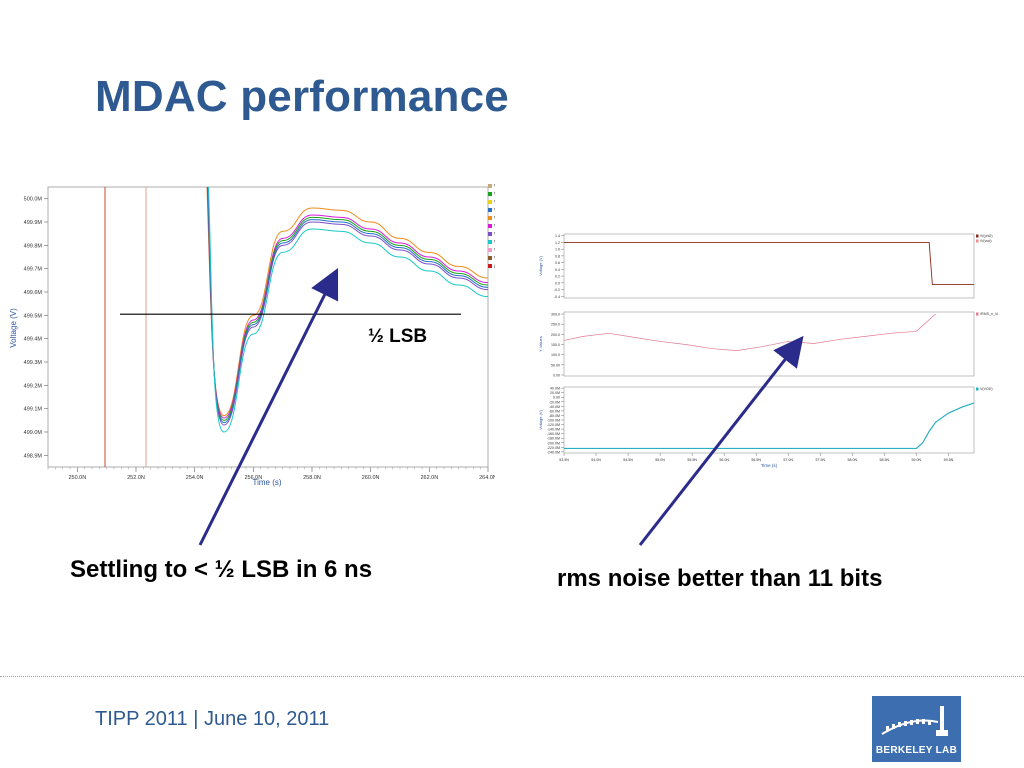  What do you see at coordinates (769, 263) in the screenshot?
I see `phi2-panel-trace` at bounding box center [769, 263].